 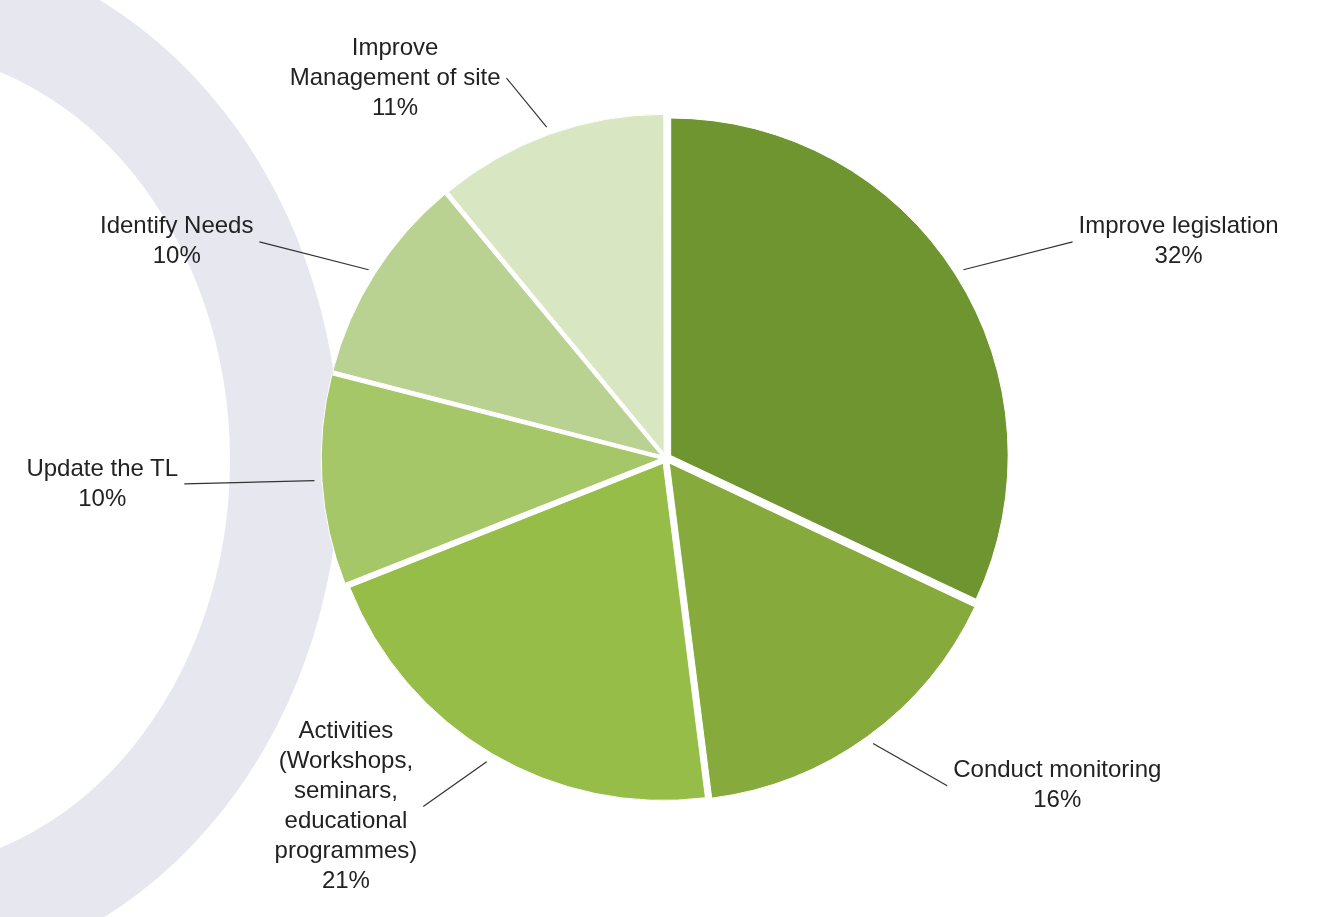 What do you see at coordinates (395, 106) in the screenshot?
I see `data-label: 11%` at bounding box center [395, 106].